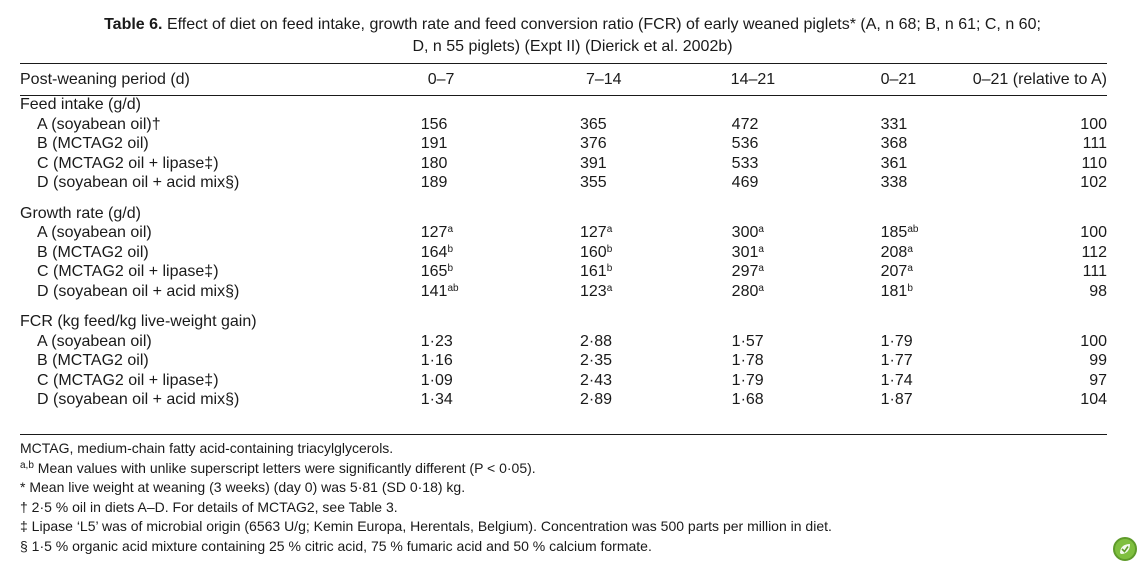 The image size is (1145, 571). I want to click on column-header: 0–7, so click(441, 79).